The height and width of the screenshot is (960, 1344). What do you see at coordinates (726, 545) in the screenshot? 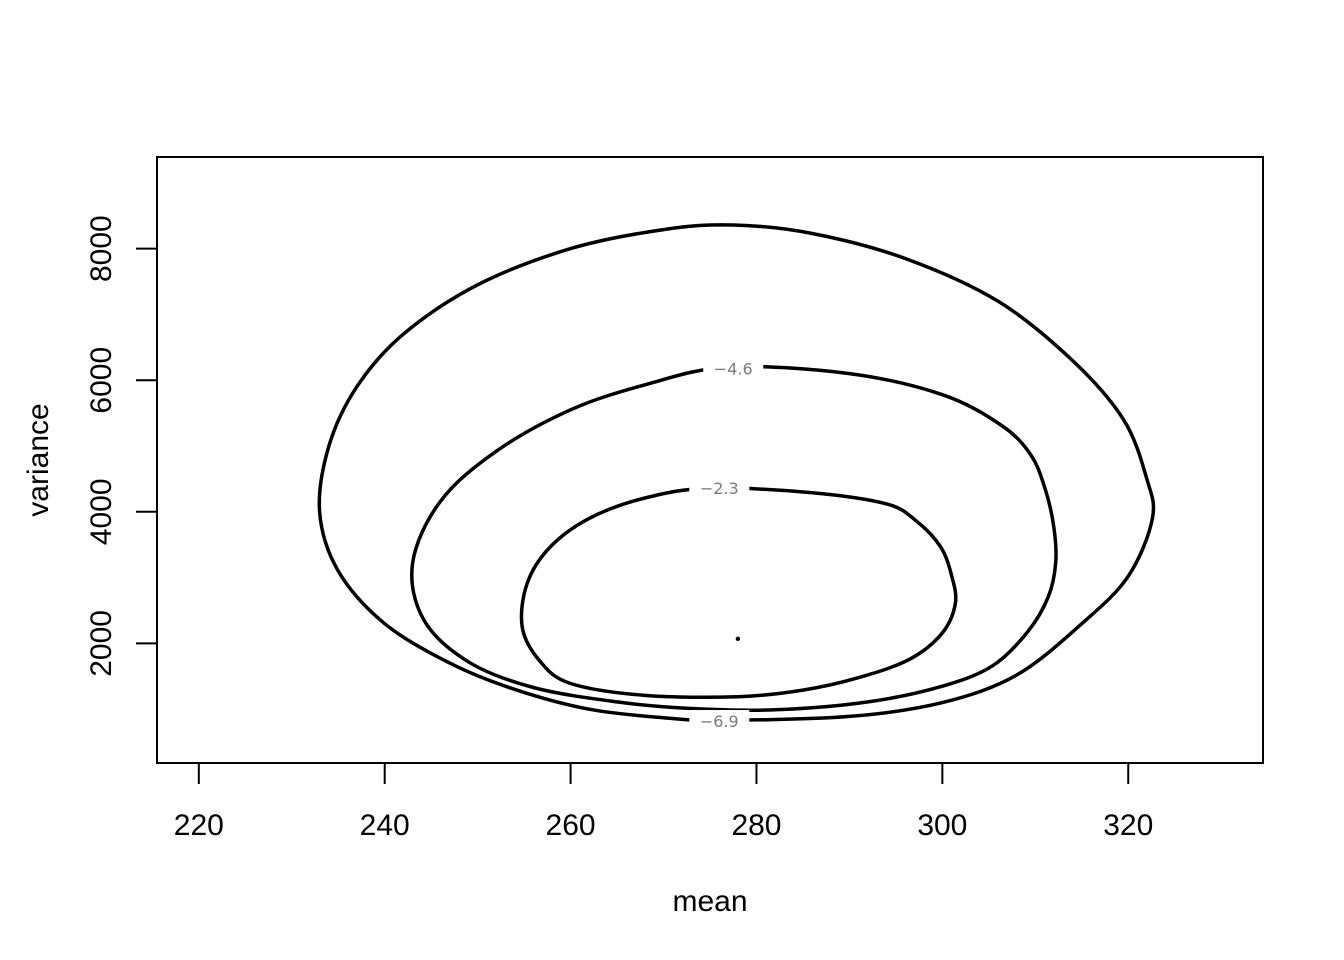
I see `contour-labels: −2.3 −4.6 −6.9` at bounding box center [726, 545].